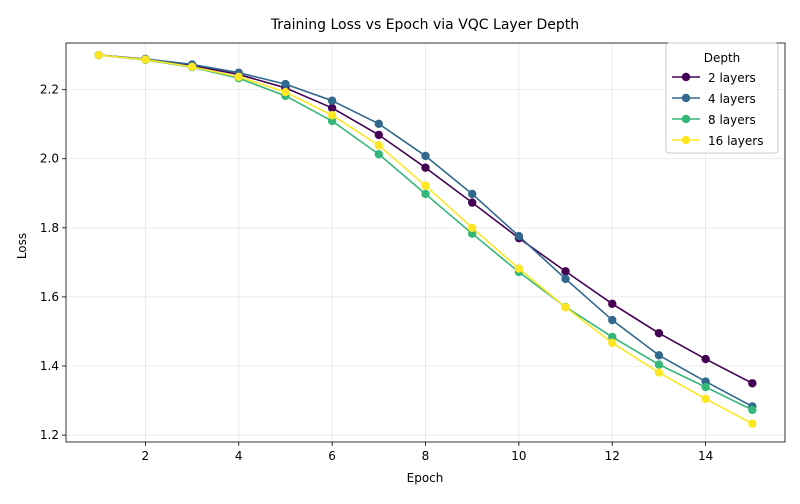  Describe the element at coordinates (146, 456) in the screenshot. I see `x-tick-label: 2` at that location.